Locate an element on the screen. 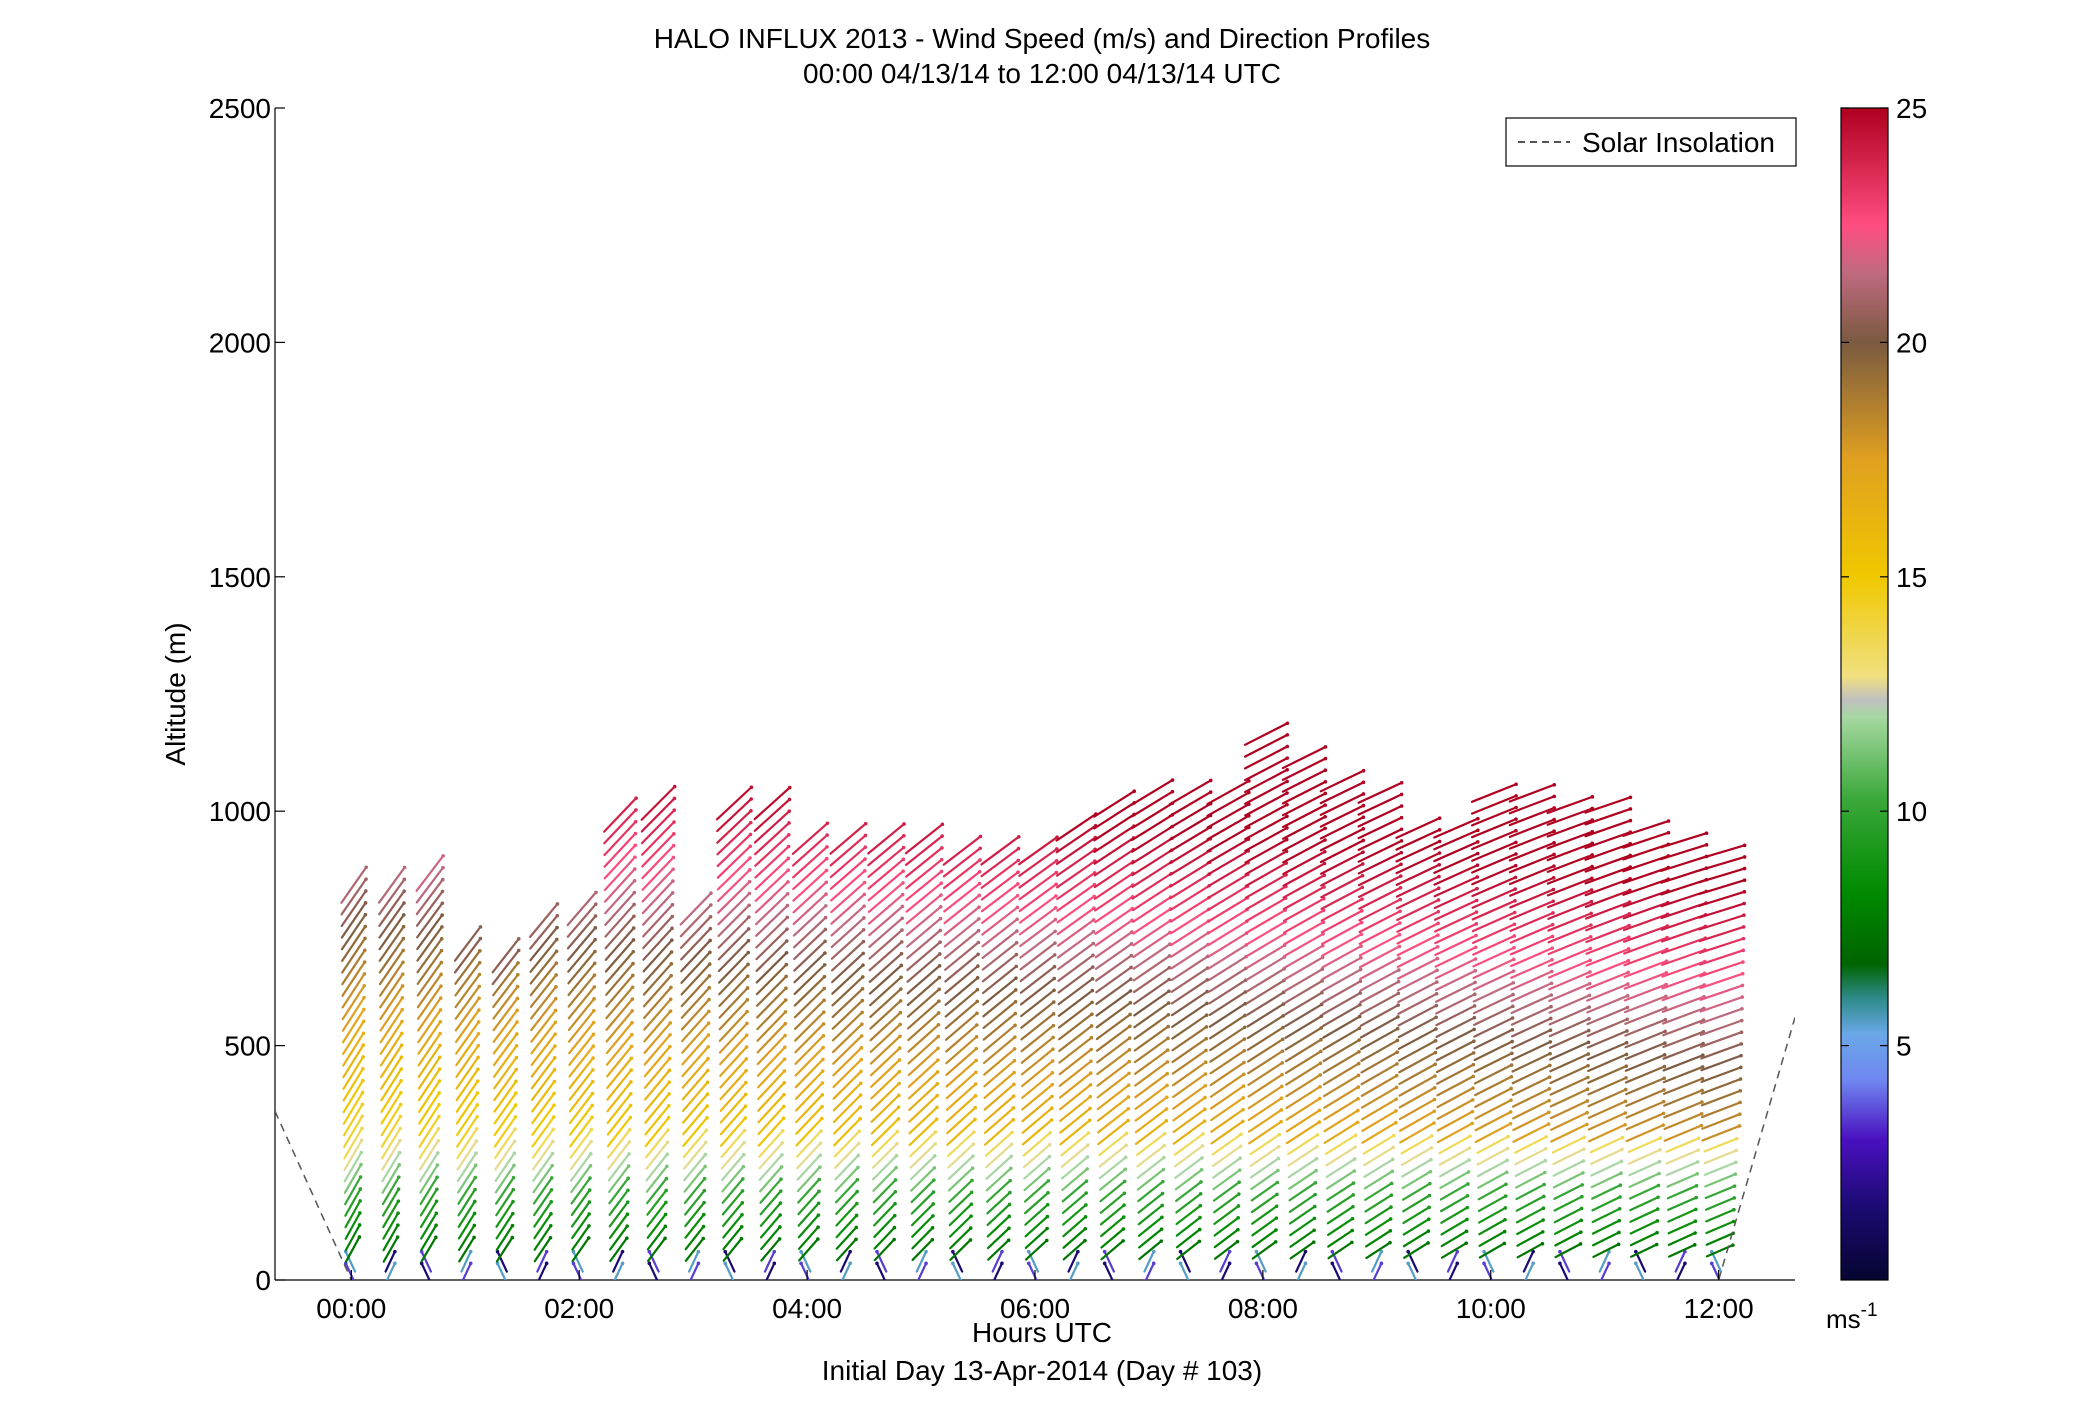 This screenshot has width=2098, height=1425. legend-label-solar: Solar Insolation is located at coordinates (1678, 142).